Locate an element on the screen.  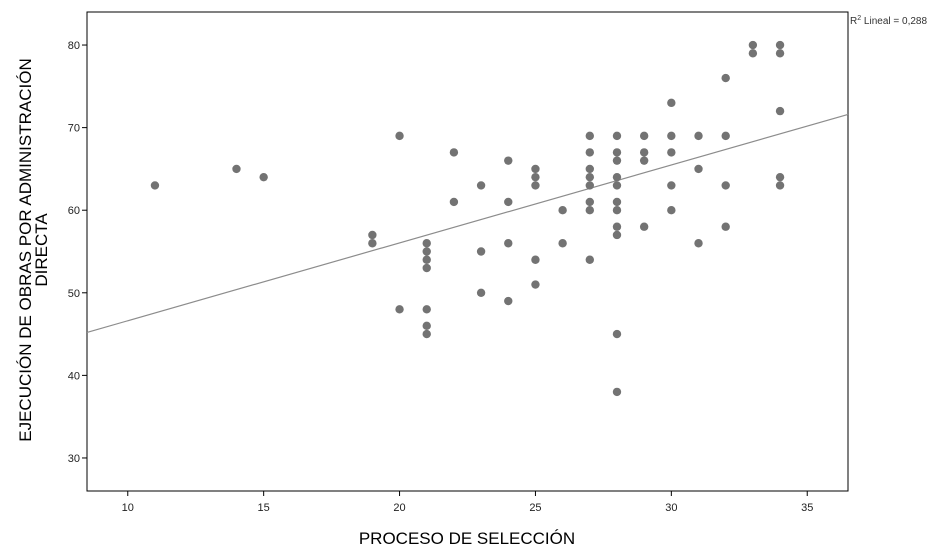
r2-prefix: R is located at coordinates (853, 21).